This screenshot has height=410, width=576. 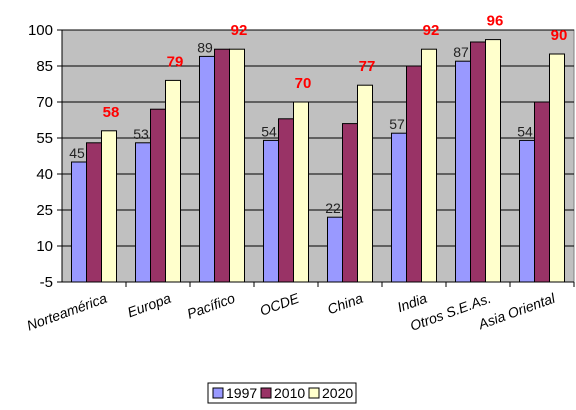 I want to click on y-tick-label: -5, so click(x=46, y=282).